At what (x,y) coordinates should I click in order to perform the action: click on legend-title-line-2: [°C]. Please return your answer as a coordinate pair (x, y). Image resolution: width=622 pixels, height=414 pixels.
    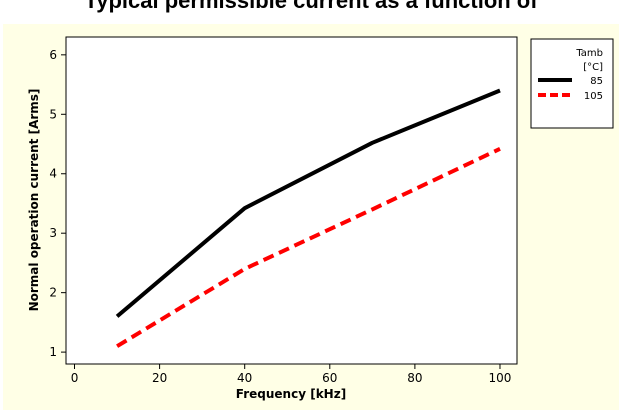
    Looking at the image, I should click on (593, 67).